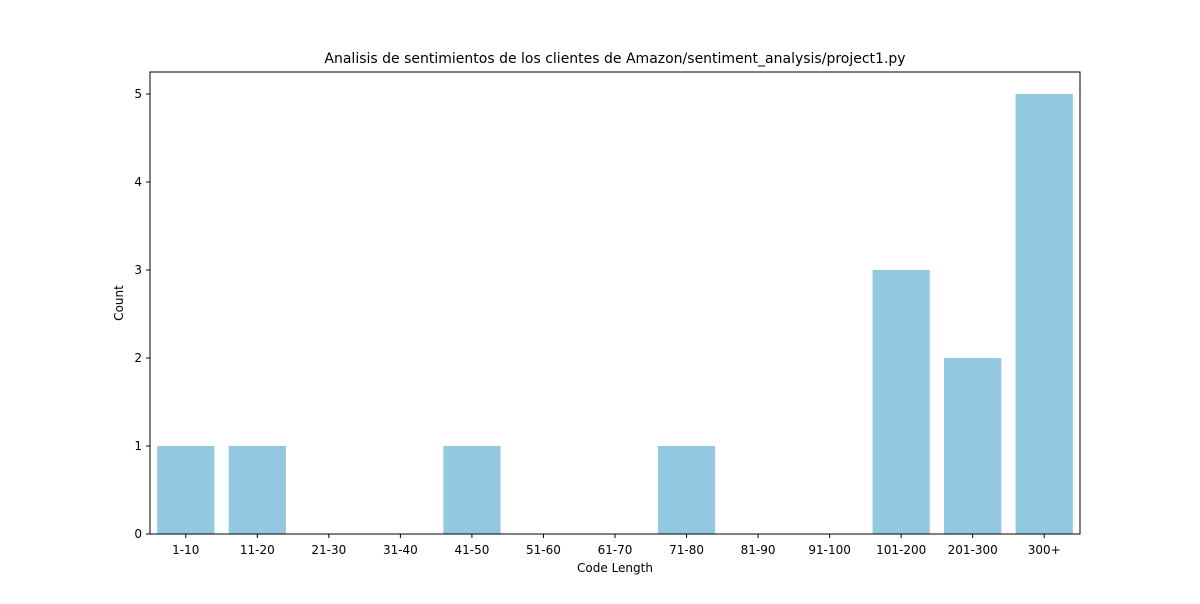 The height and width of the screenshot is (604, 1200). I want to click on x-tick-label: 101-200, so click(901, 550).